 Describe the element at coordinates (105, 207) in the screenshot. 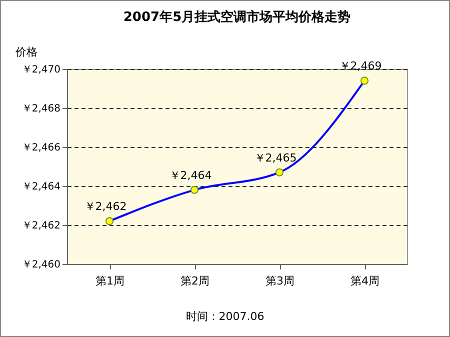

I see `data-label: ￥2,462` at that location.